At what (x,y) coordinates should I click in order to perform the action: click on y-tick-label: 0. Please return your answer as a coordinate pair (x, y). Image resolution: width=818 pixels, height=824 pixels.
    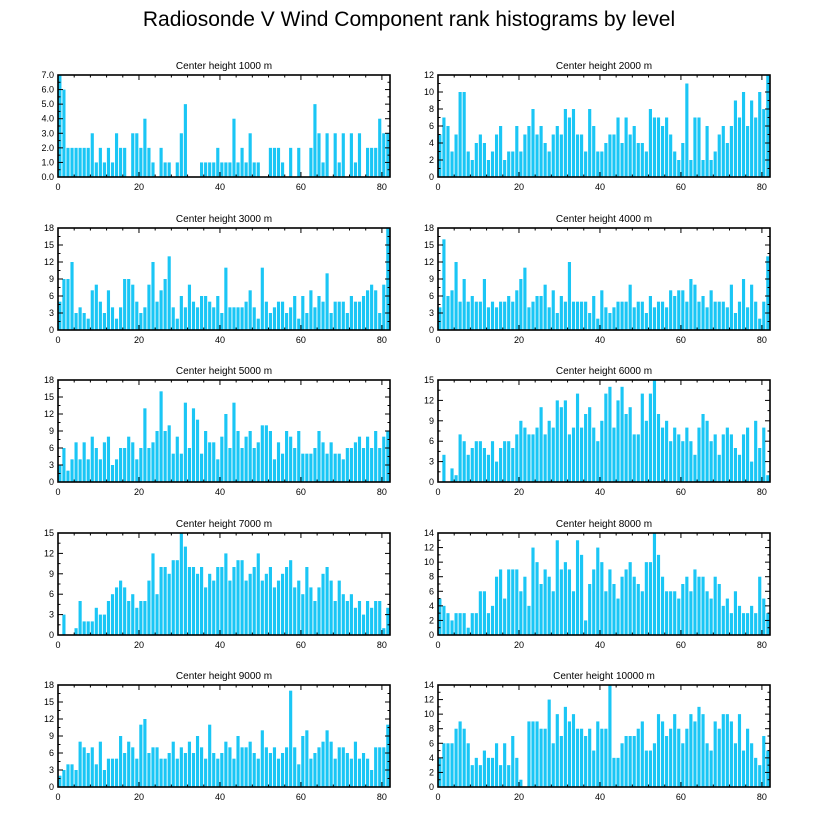
    Looking at the image, I should click on (431, 177).